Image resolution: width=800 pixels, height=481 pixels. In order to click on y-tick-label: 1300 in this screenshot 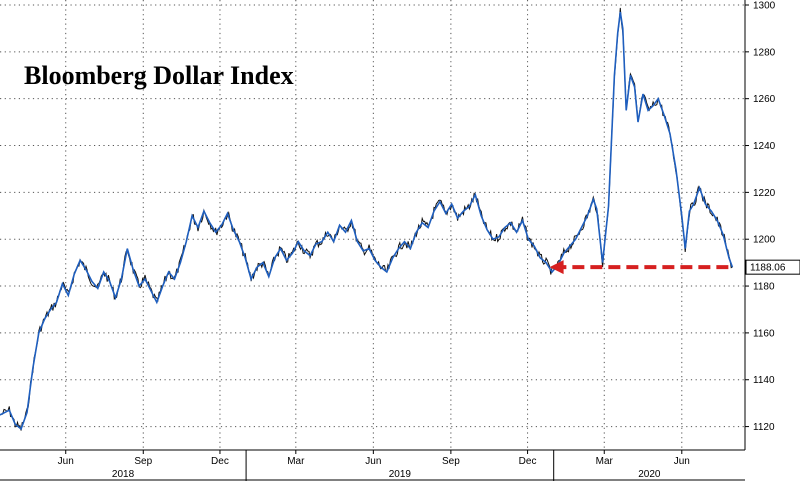, I will do `click(764, 6)`.